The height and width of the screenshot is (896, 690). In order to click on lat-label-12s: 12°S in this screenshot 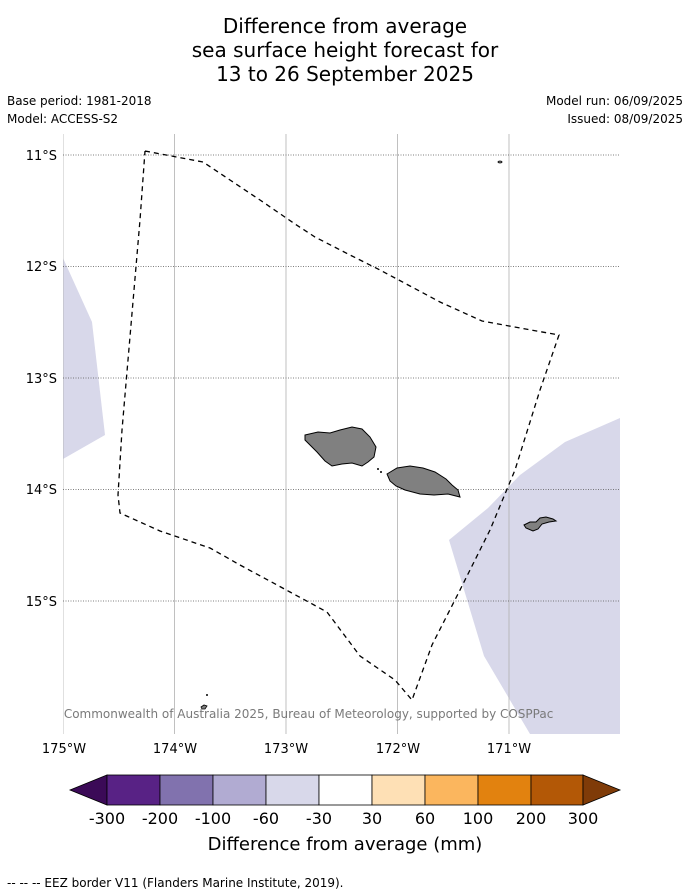, I will do `click(41, 267)`.